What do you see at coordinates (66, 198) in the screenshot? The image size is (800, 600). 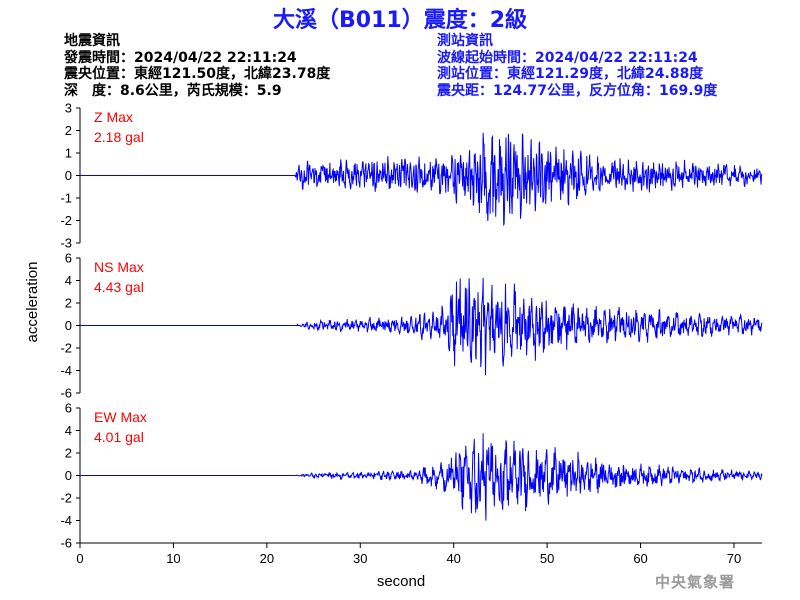 I see `y-tick-label: -1` at bounding box center [66, 198].